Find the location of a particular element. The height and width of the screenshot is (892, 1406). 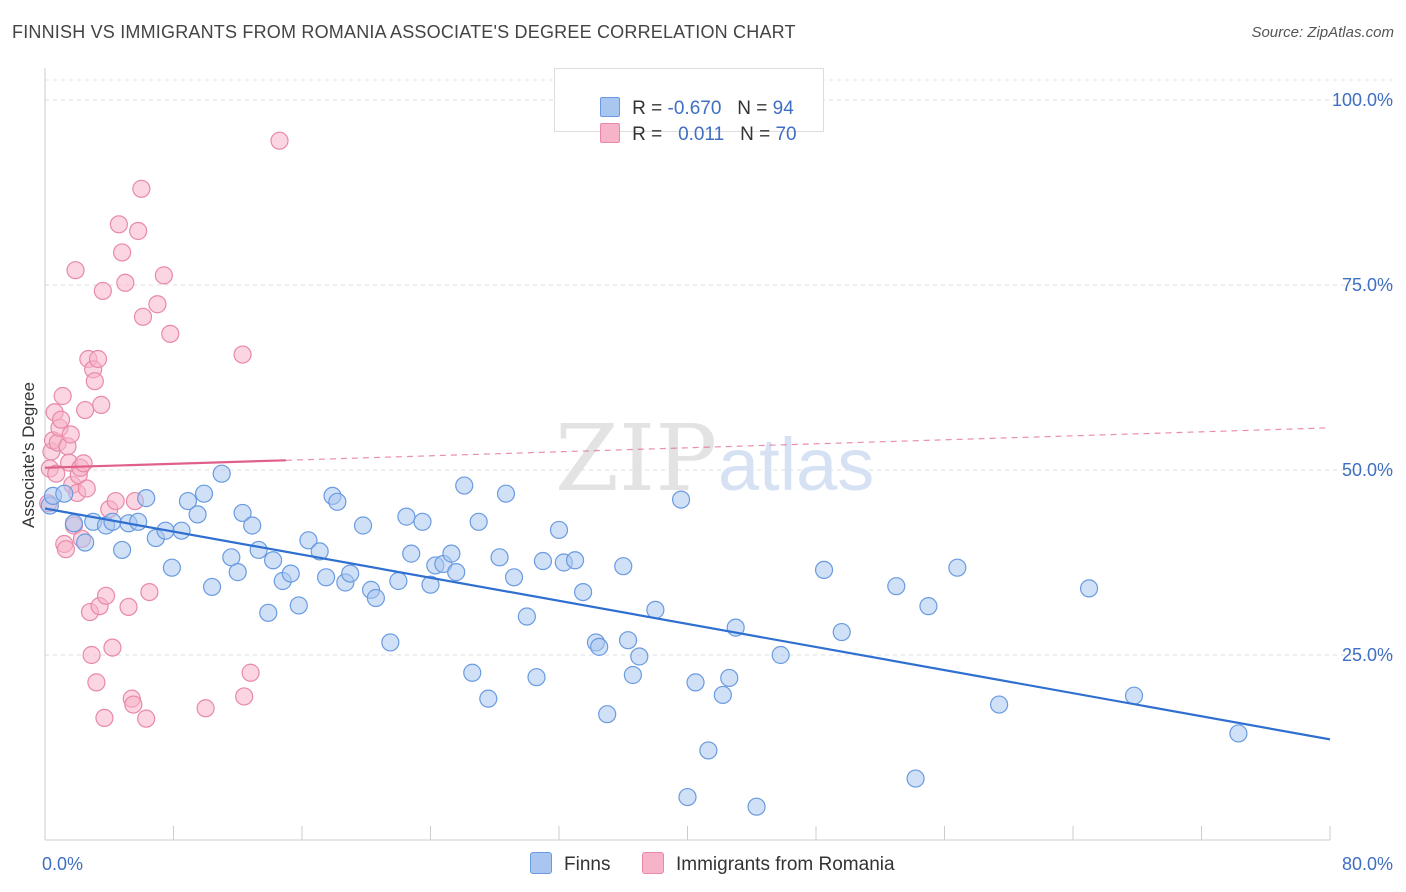

series-romania-points is located at coordinates (164, 429).